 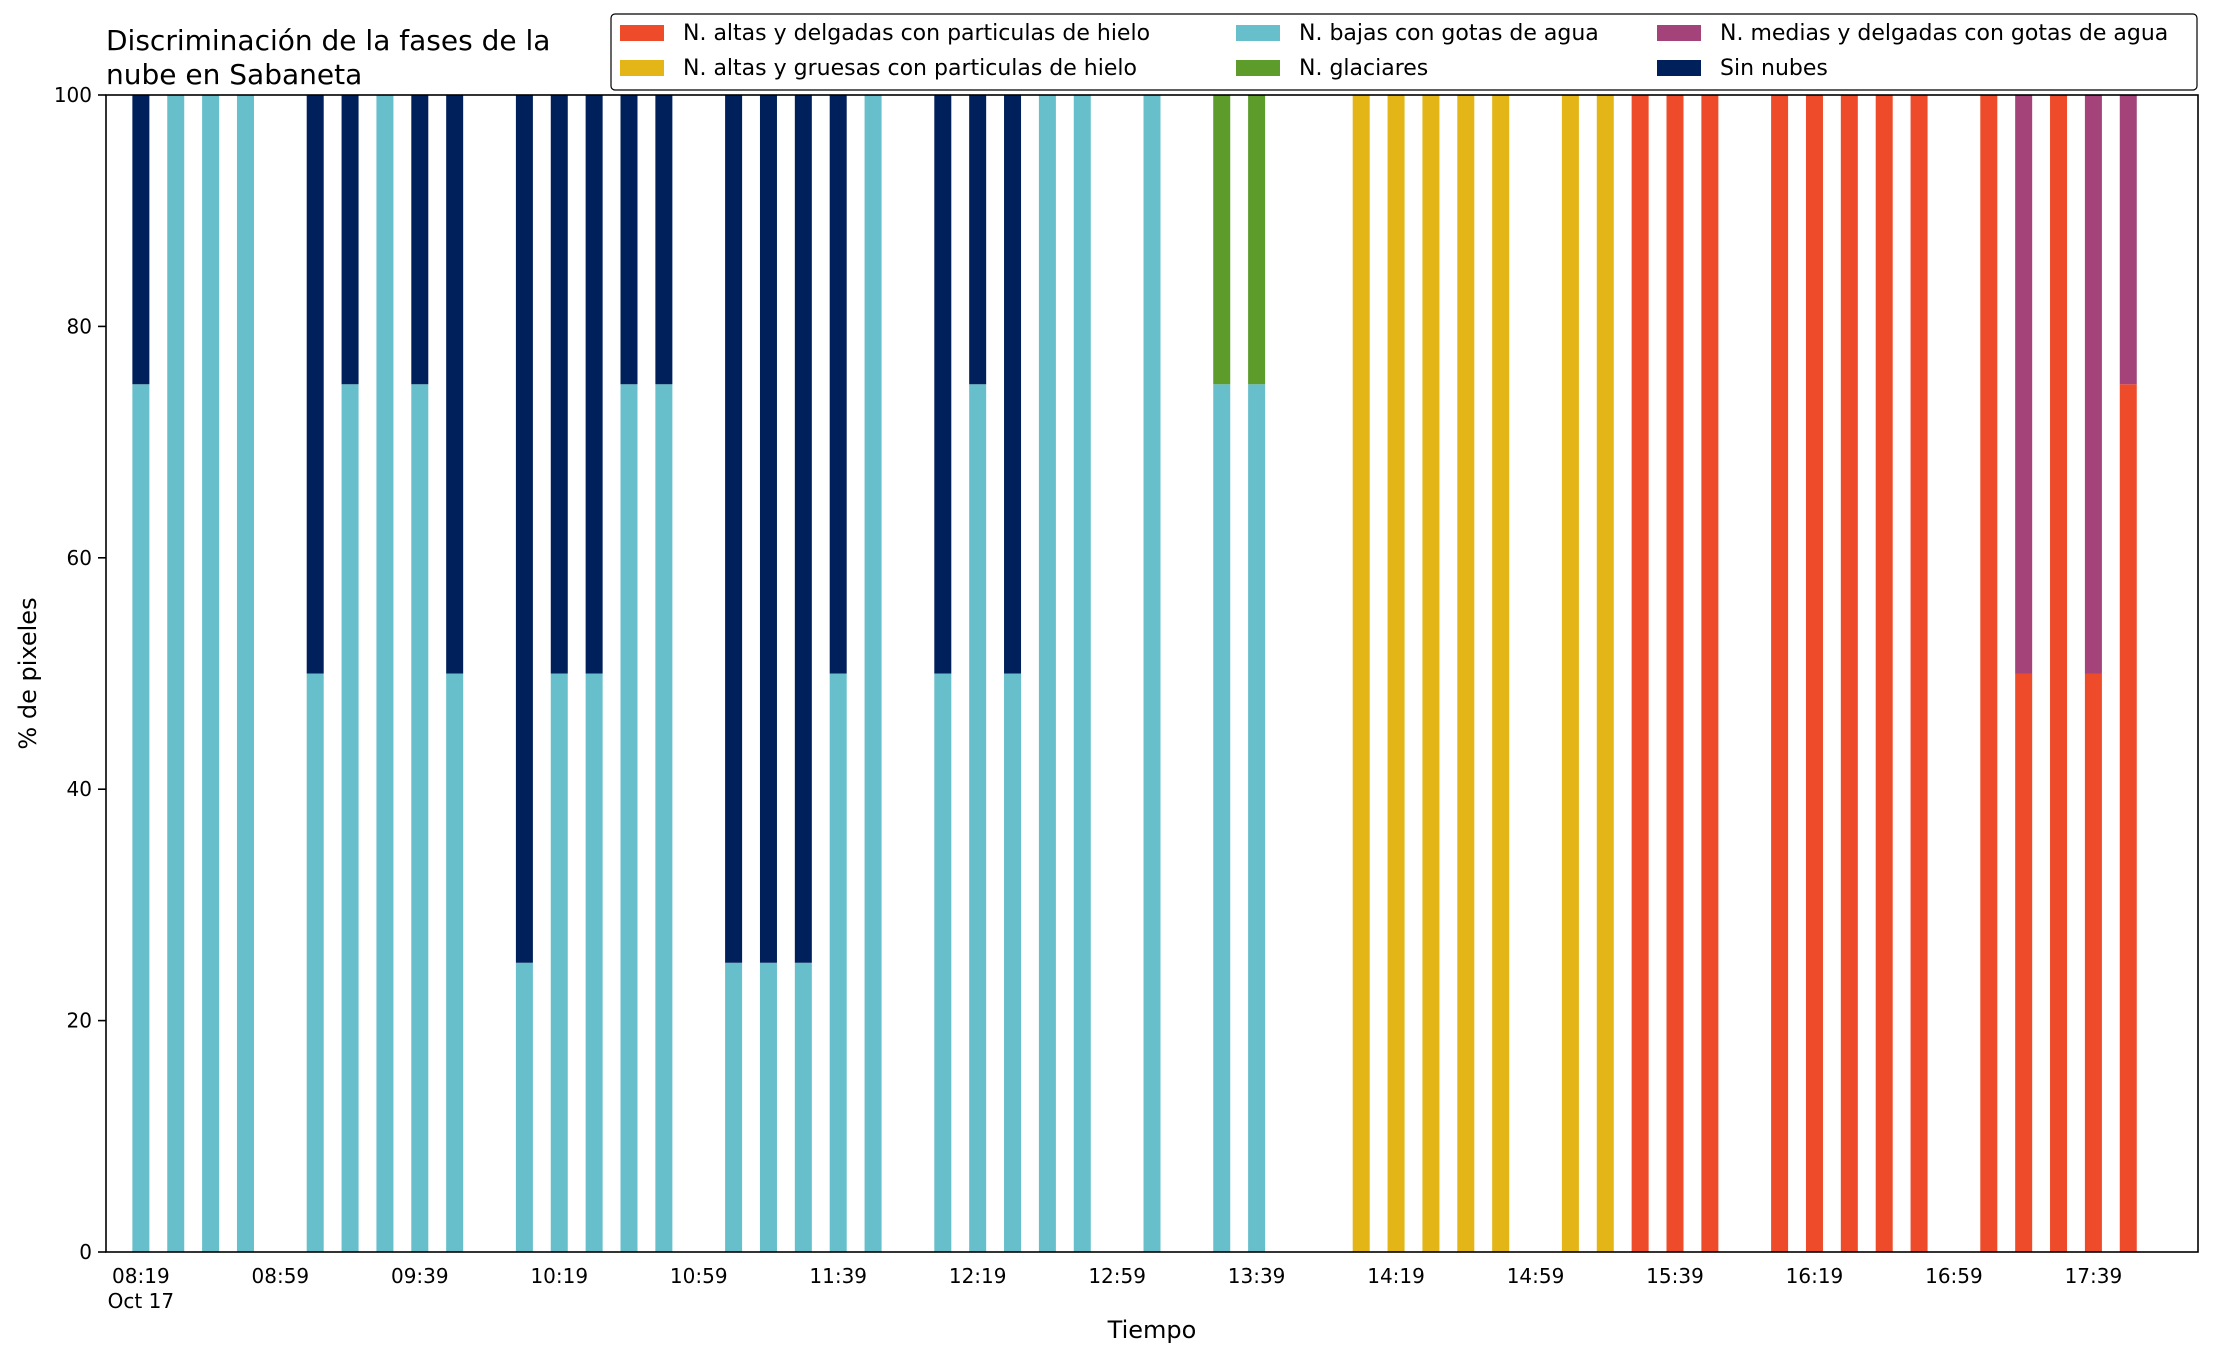 I want to click on legend-label: N. glaciares, so click(x=1363, y=68).